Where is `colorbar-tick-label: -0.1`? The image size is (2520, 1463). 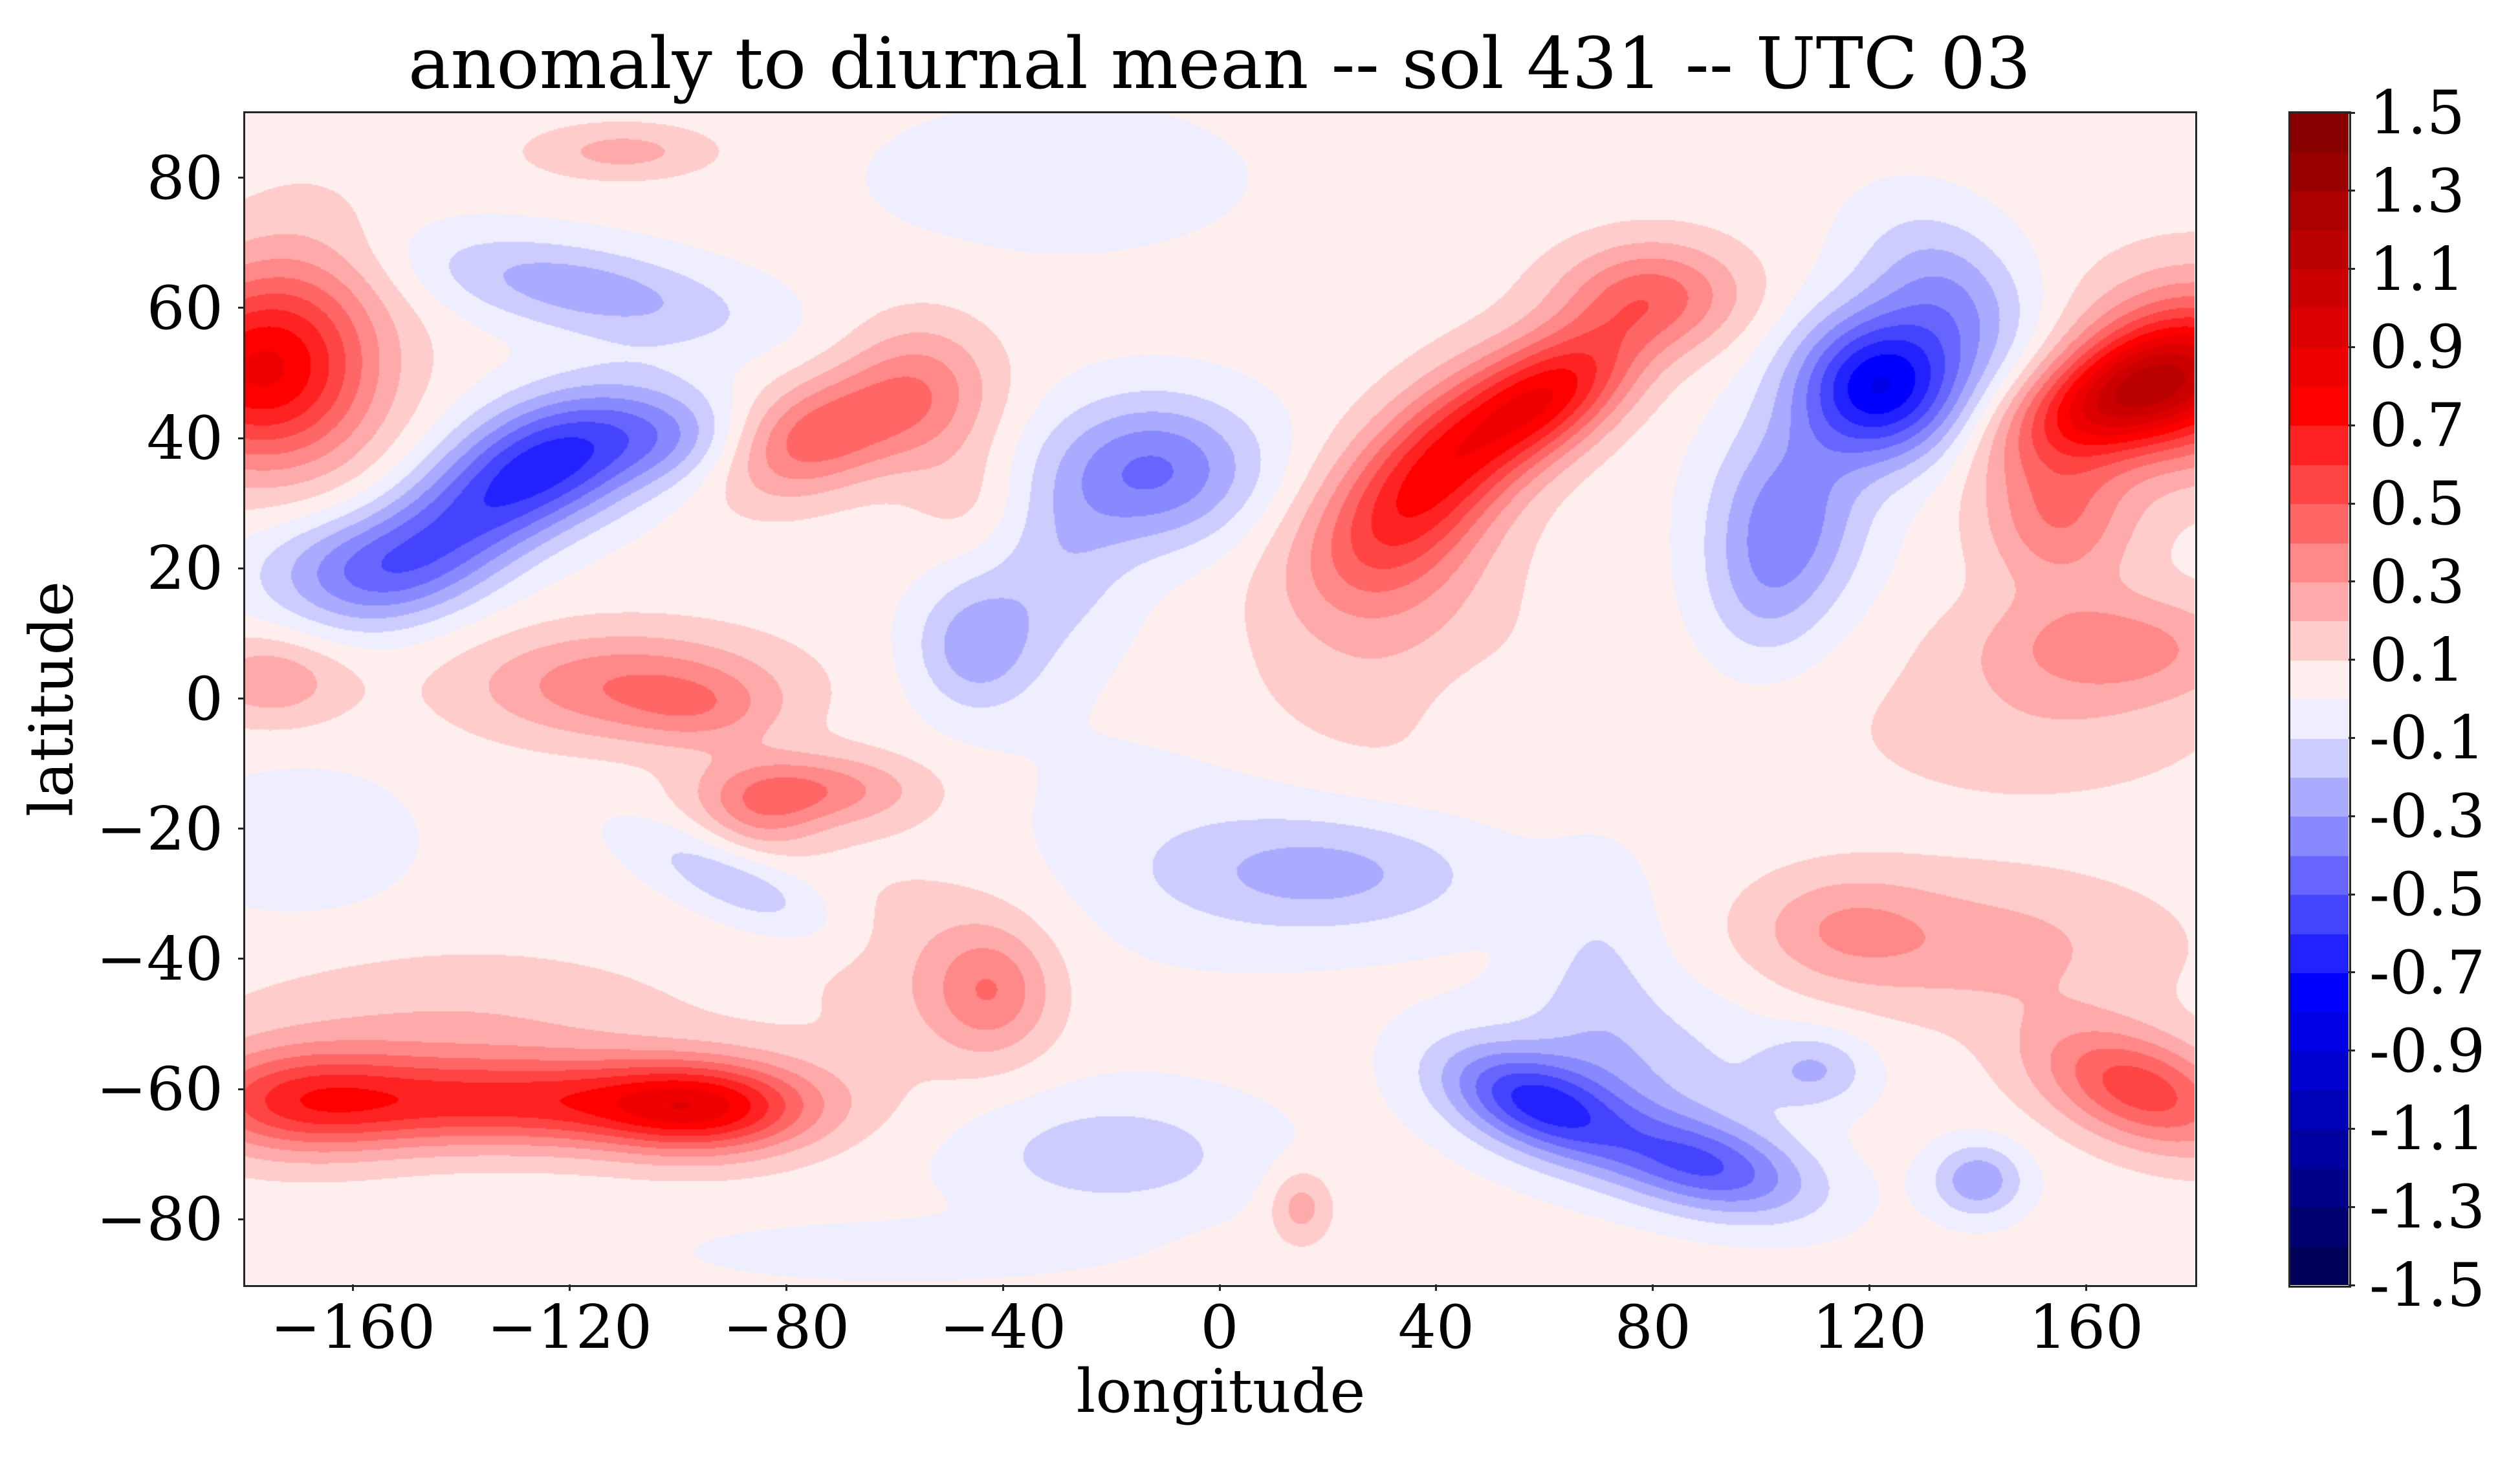 colorbar-tick-label: -0.1 is located at coordinates (2427, 738).